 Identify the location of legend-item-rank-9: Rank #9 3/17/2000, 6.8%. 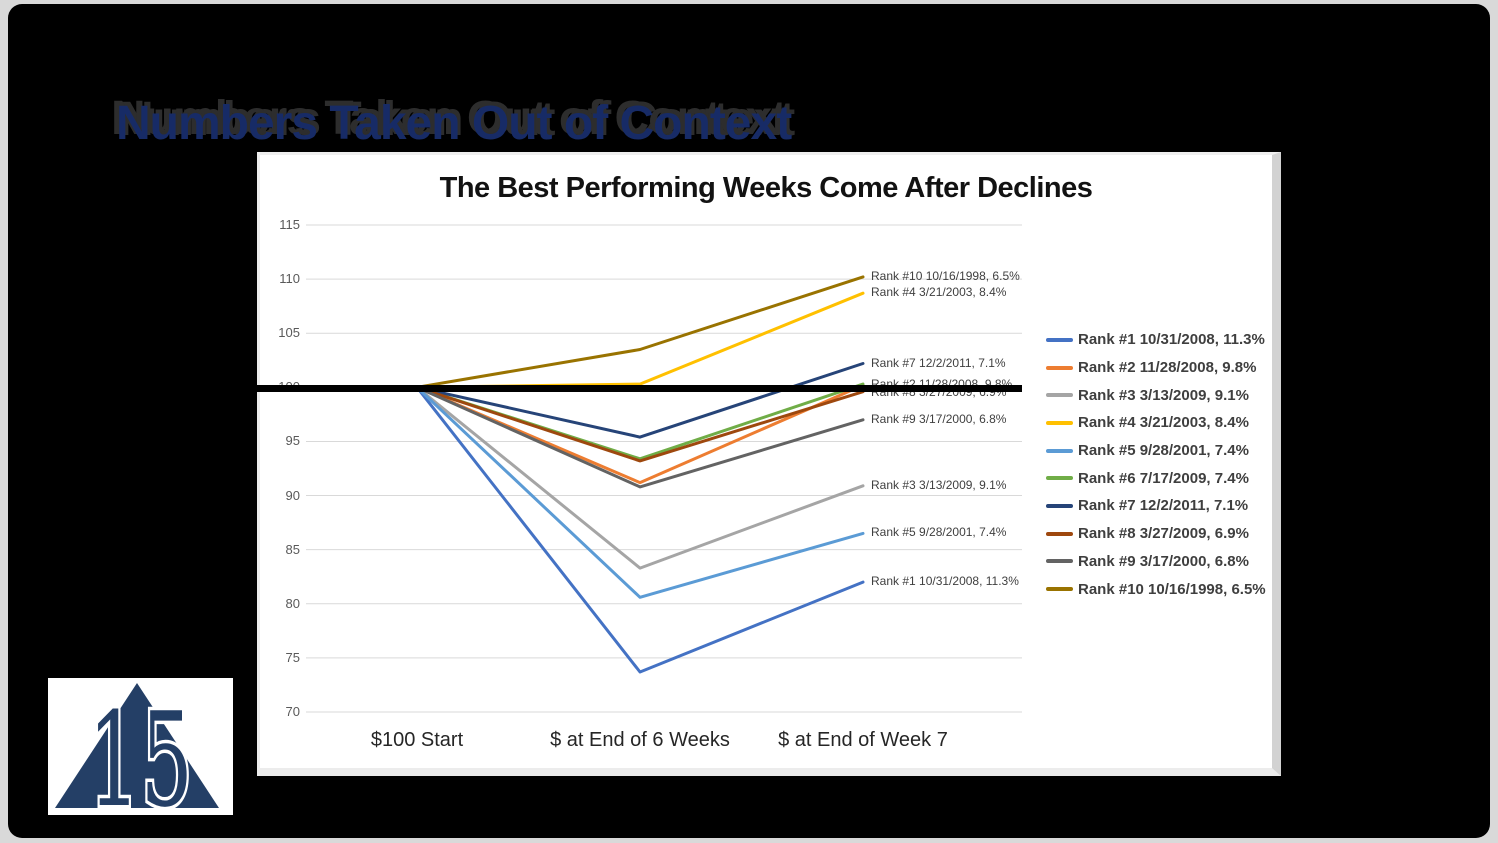
(1156, 562).